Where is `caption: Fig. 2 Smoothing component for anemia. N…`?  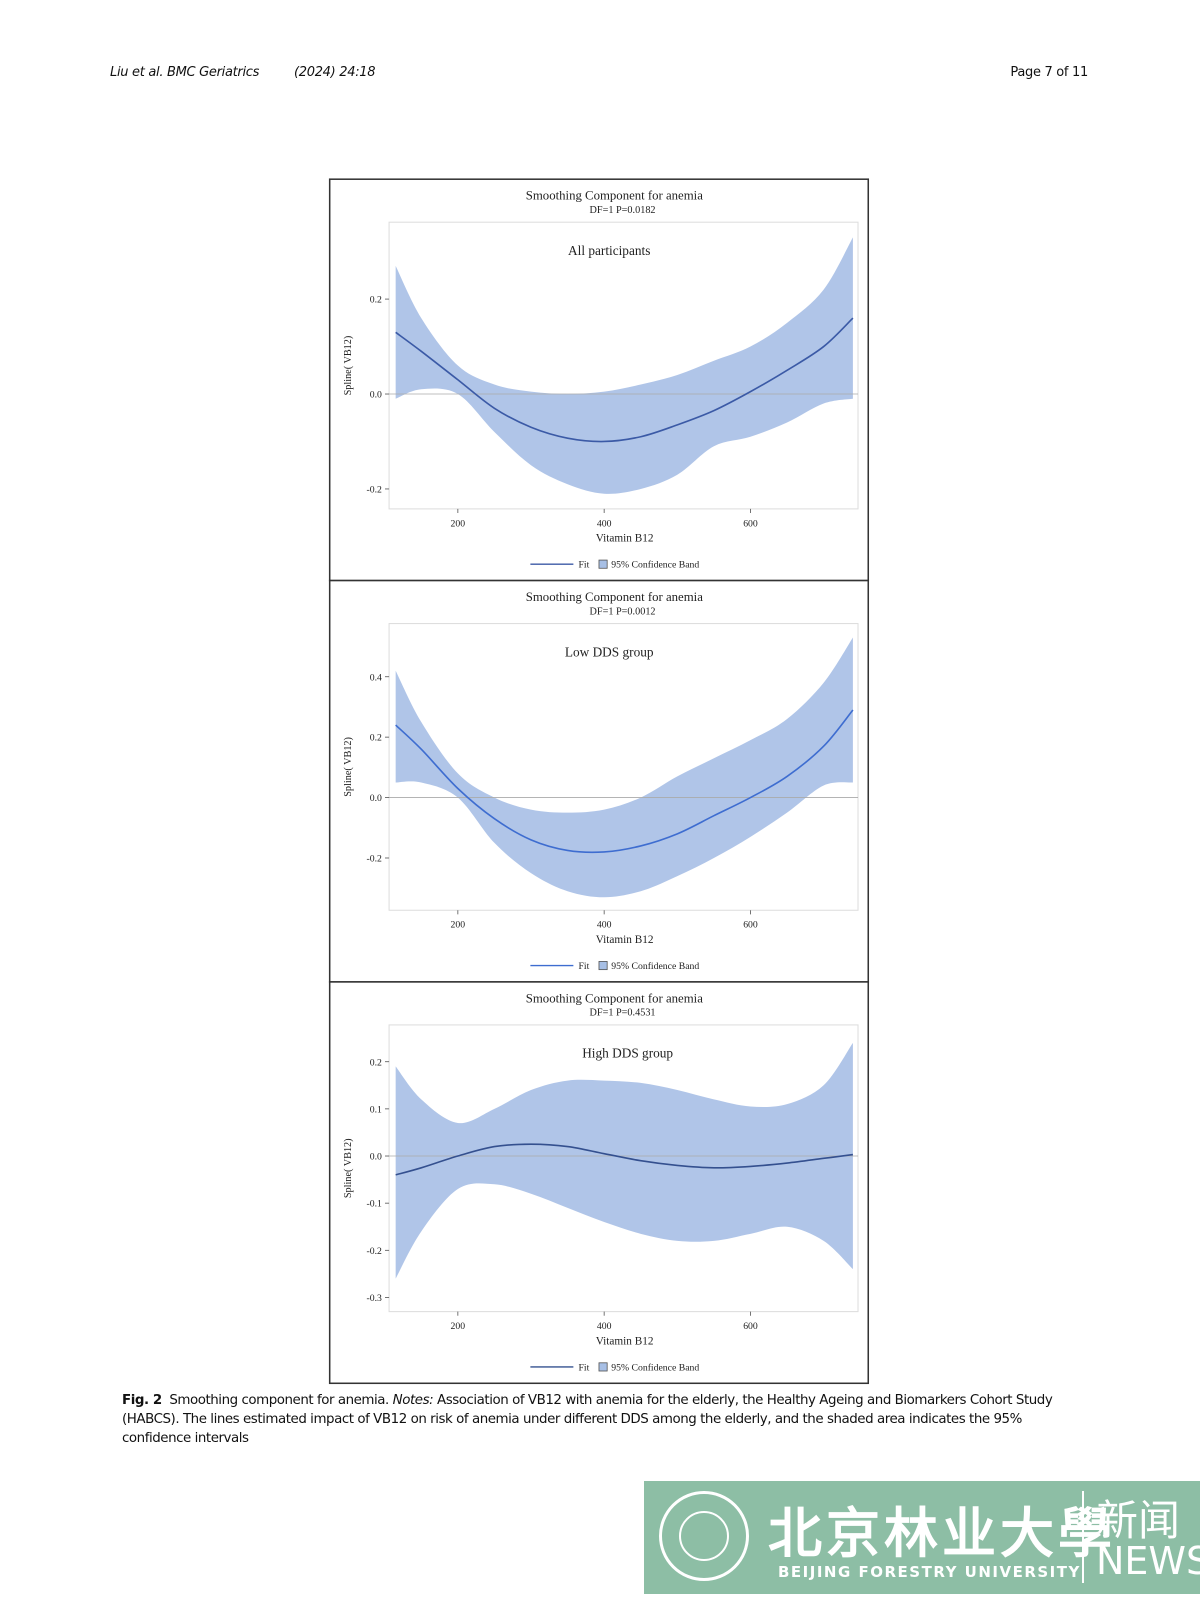
caption: Fig. 2 Smoothing component for anemia. N… is located at coordinates (602, 1419).